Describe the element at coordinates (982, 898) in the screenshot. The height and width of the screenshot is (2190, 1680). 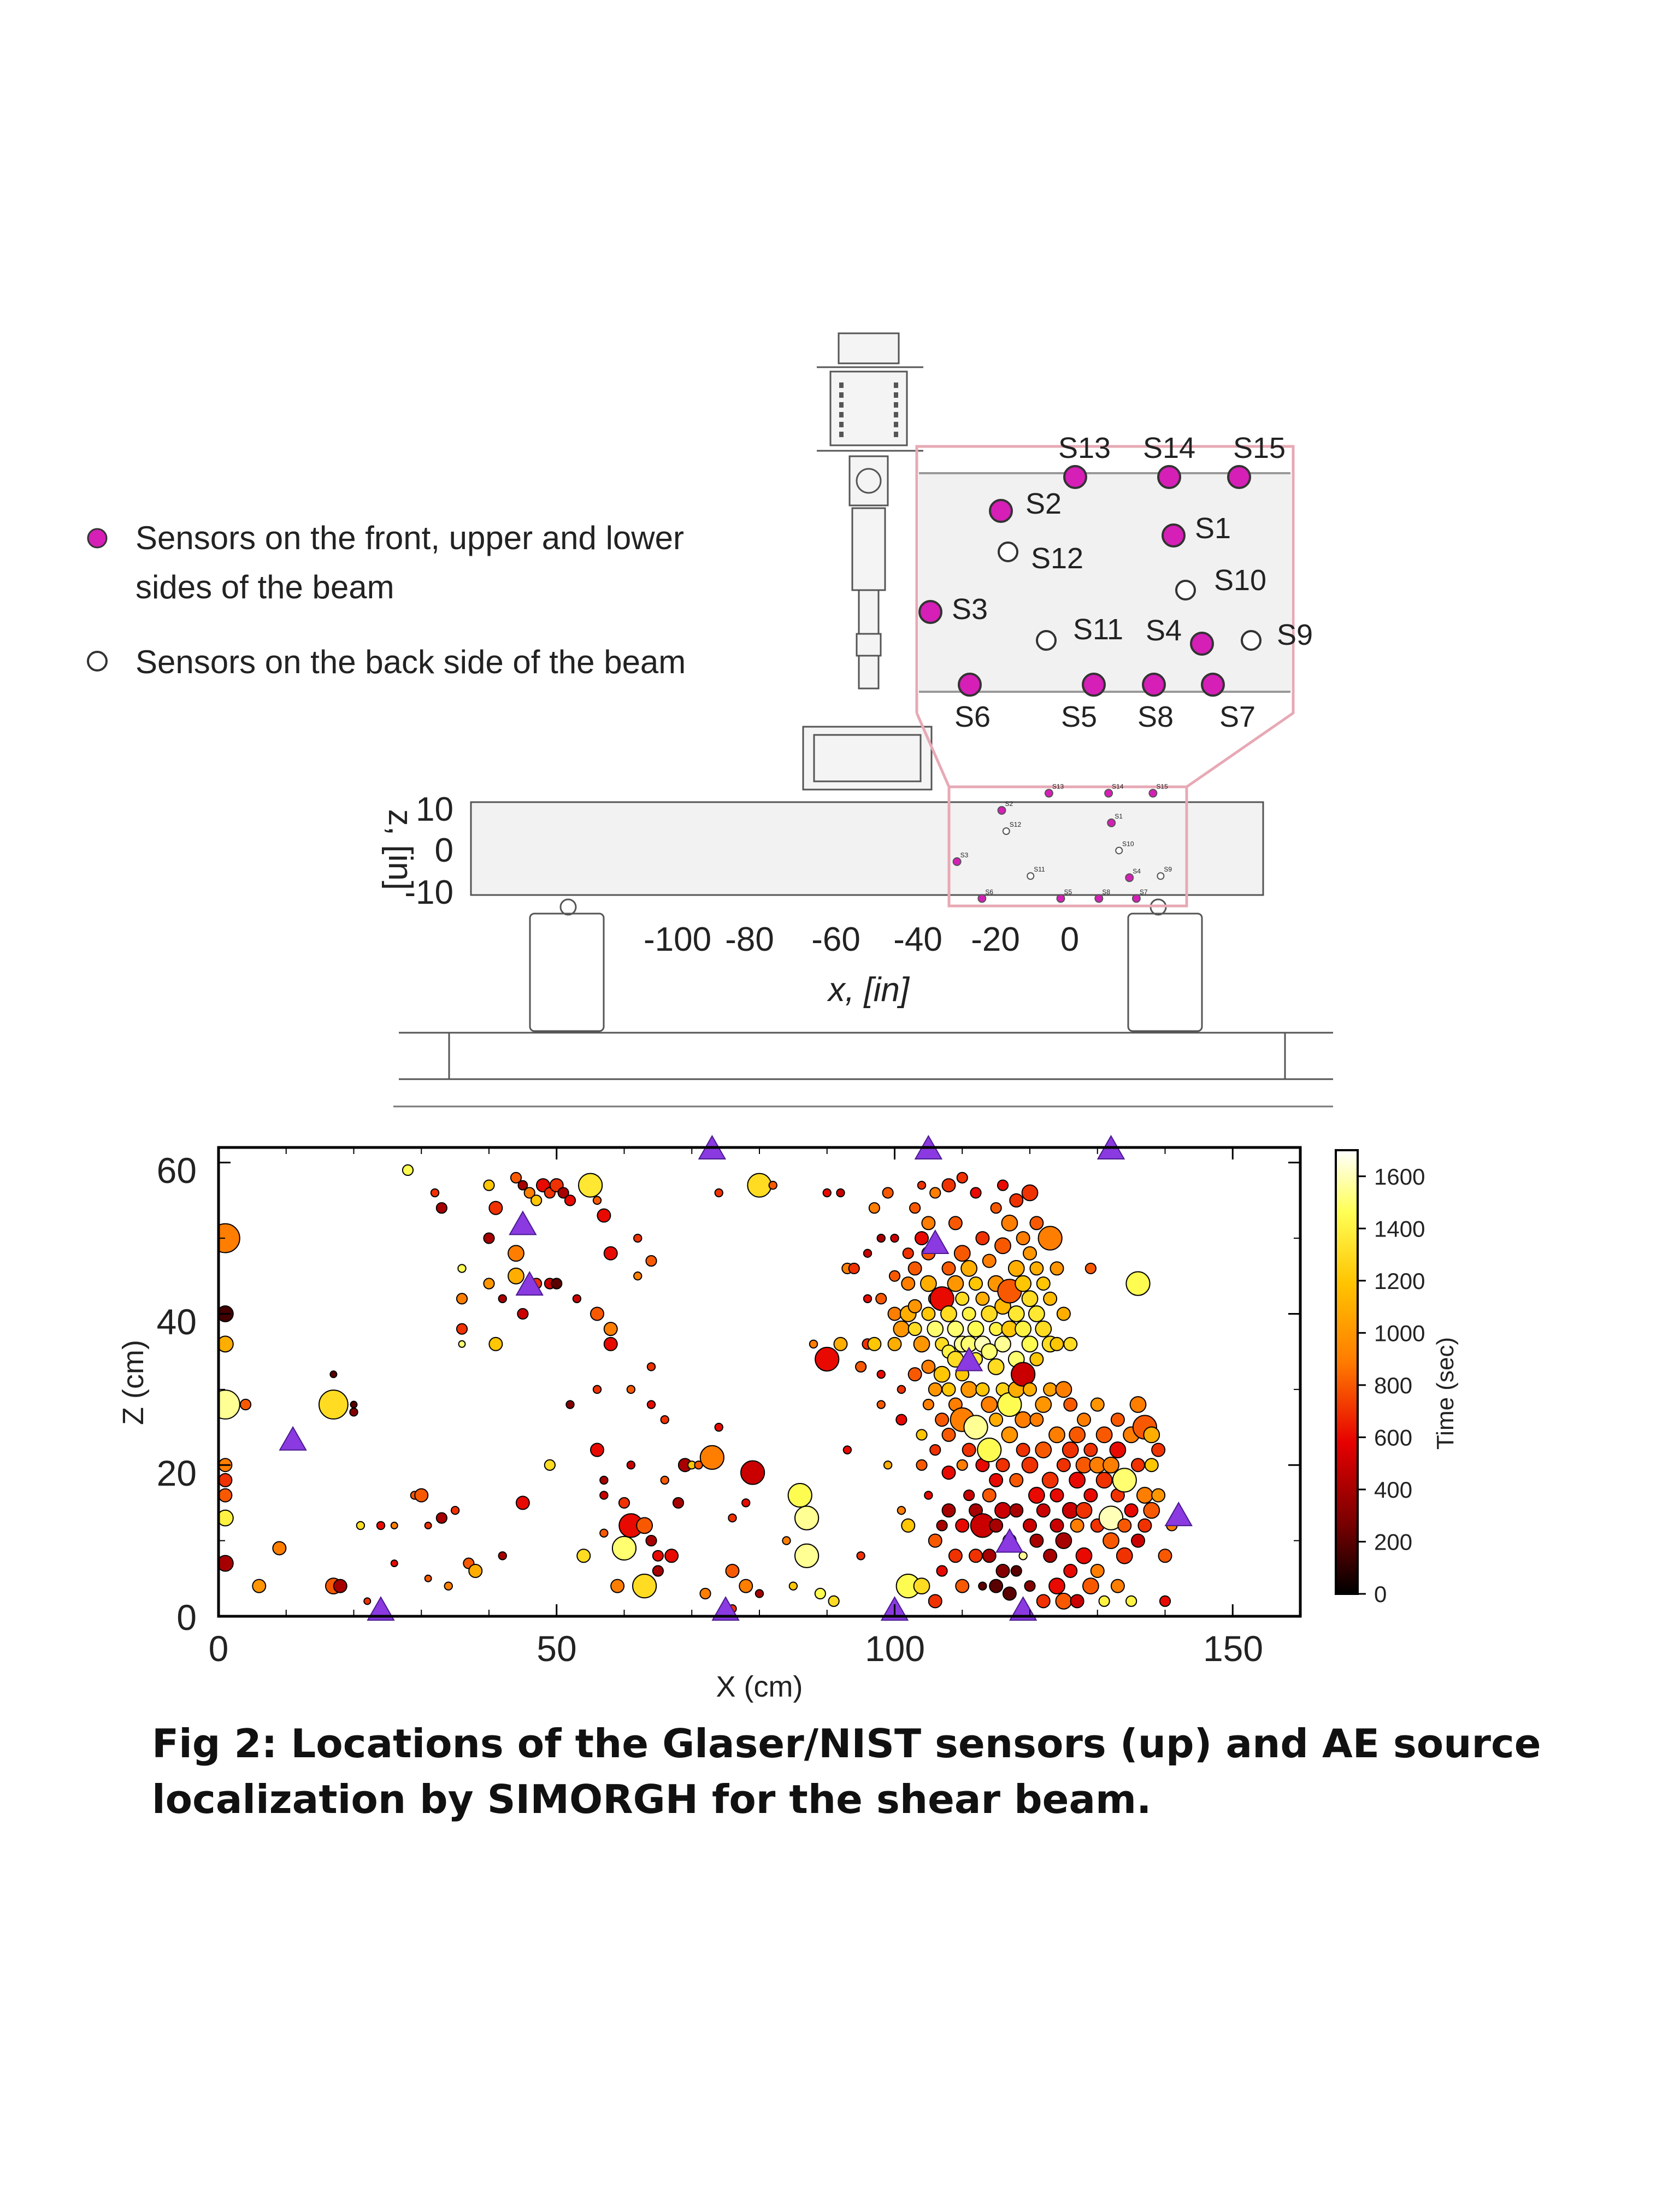
I see `mini-sensor-s6` at that location.